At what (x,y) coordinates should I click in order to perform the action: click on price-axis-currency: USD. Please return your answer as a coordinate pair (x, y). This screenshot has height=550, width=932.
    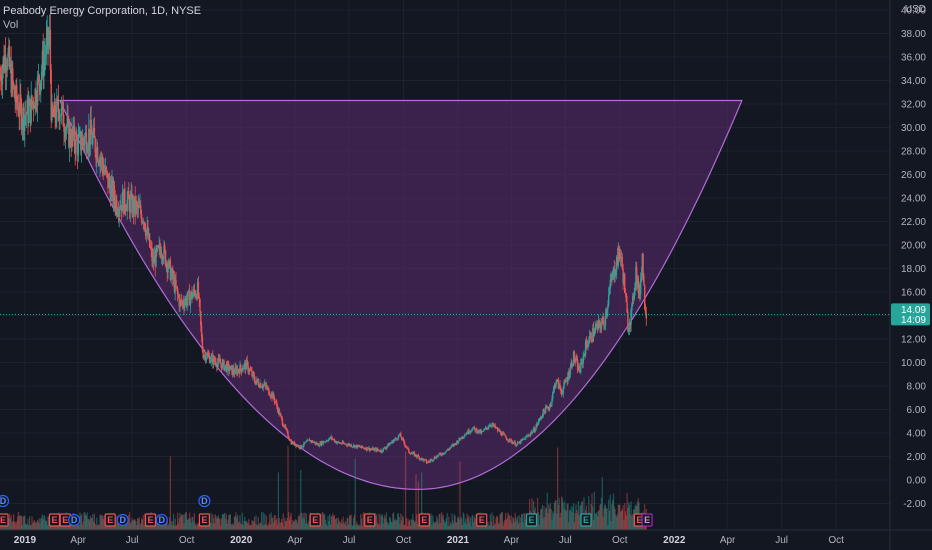
    Looking at the image, I should click on (915, 9).